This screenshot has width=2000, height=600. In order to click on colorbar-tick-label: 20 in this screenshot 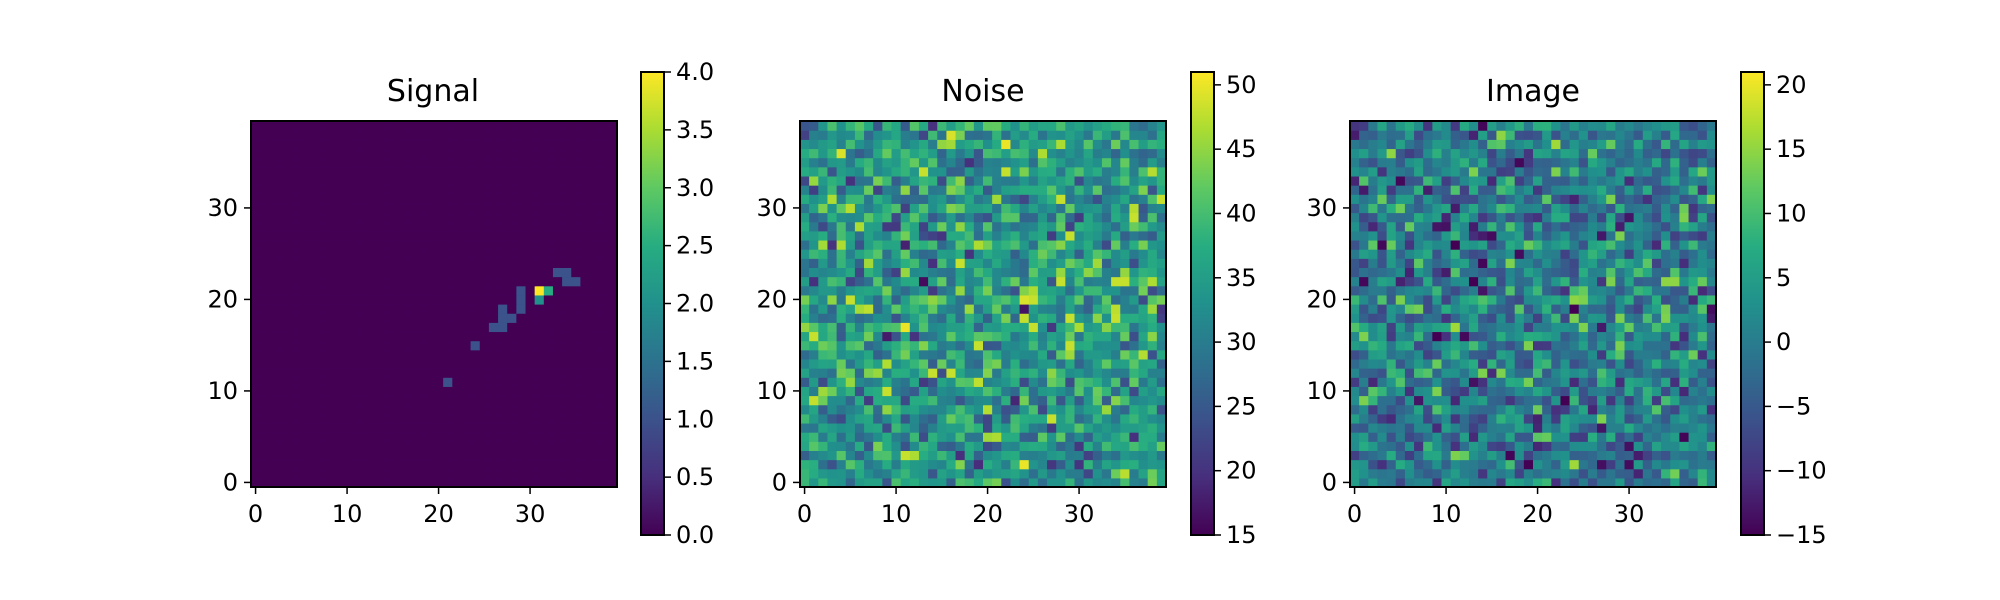, I will do `click(1241, 471)`.